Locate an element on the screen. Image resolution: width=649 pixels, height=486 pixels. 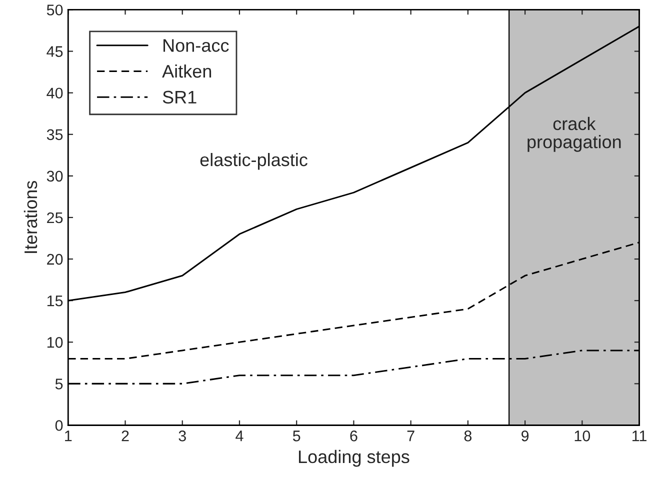
x-tick-label: 2 is located at coordinates (125, 436).